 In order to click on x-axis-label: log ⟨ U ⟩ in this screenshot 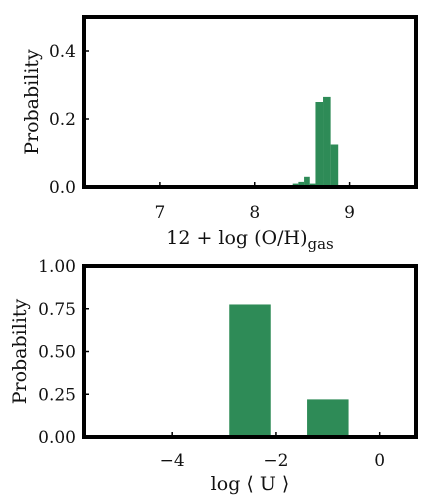, I will do `click(250, 484)`.